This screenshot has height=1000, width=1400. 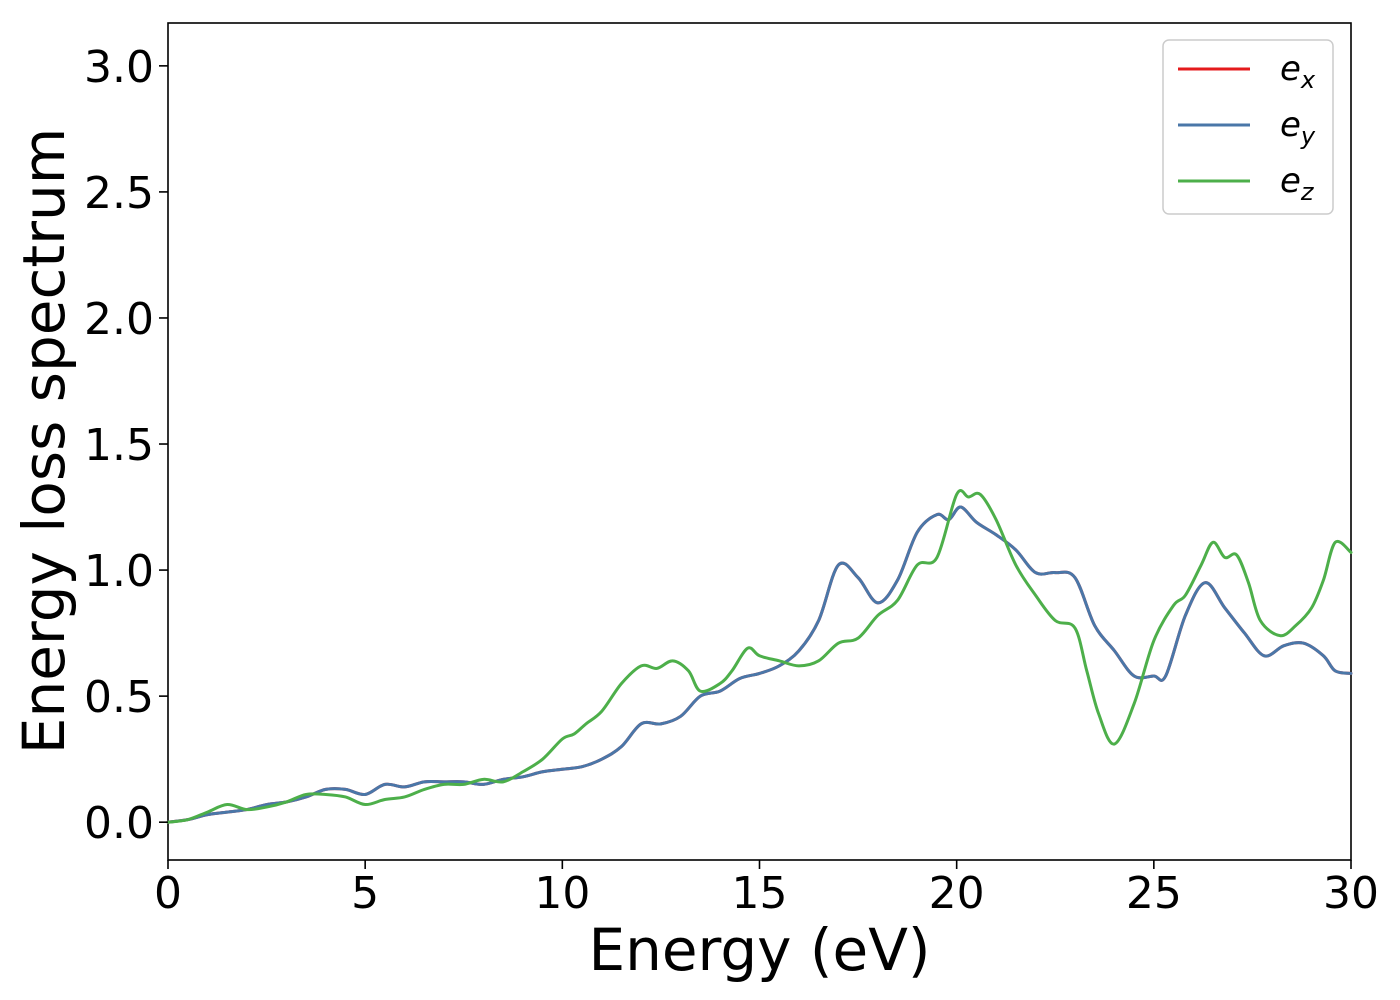 What do you see at coordinates (119, 193) in the screenshot?
I see `y-tick-label: 2.5` at bounding box center [119, 193].